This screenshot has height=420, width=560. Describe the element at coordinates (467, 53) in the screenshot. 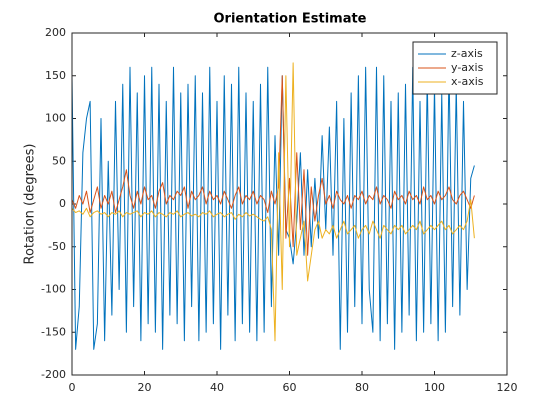

I see `legend-label: z-axis` at that location.